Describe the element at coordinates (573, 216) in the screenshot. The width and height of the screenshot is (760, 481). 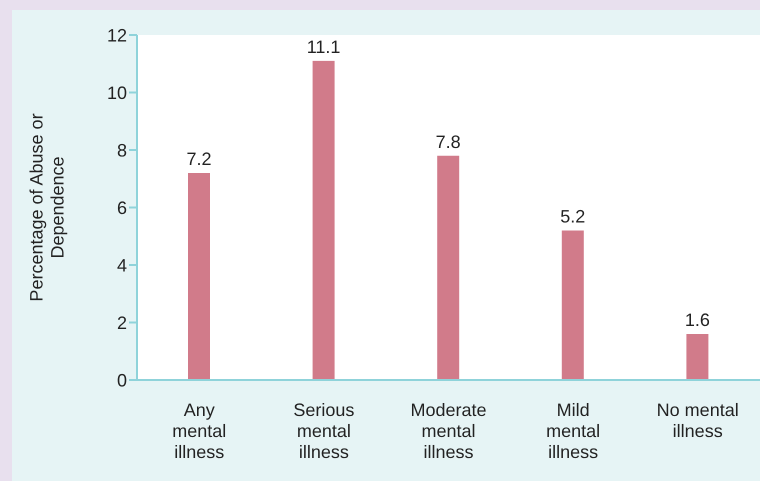
I see `data-label: 5.2` at that location.